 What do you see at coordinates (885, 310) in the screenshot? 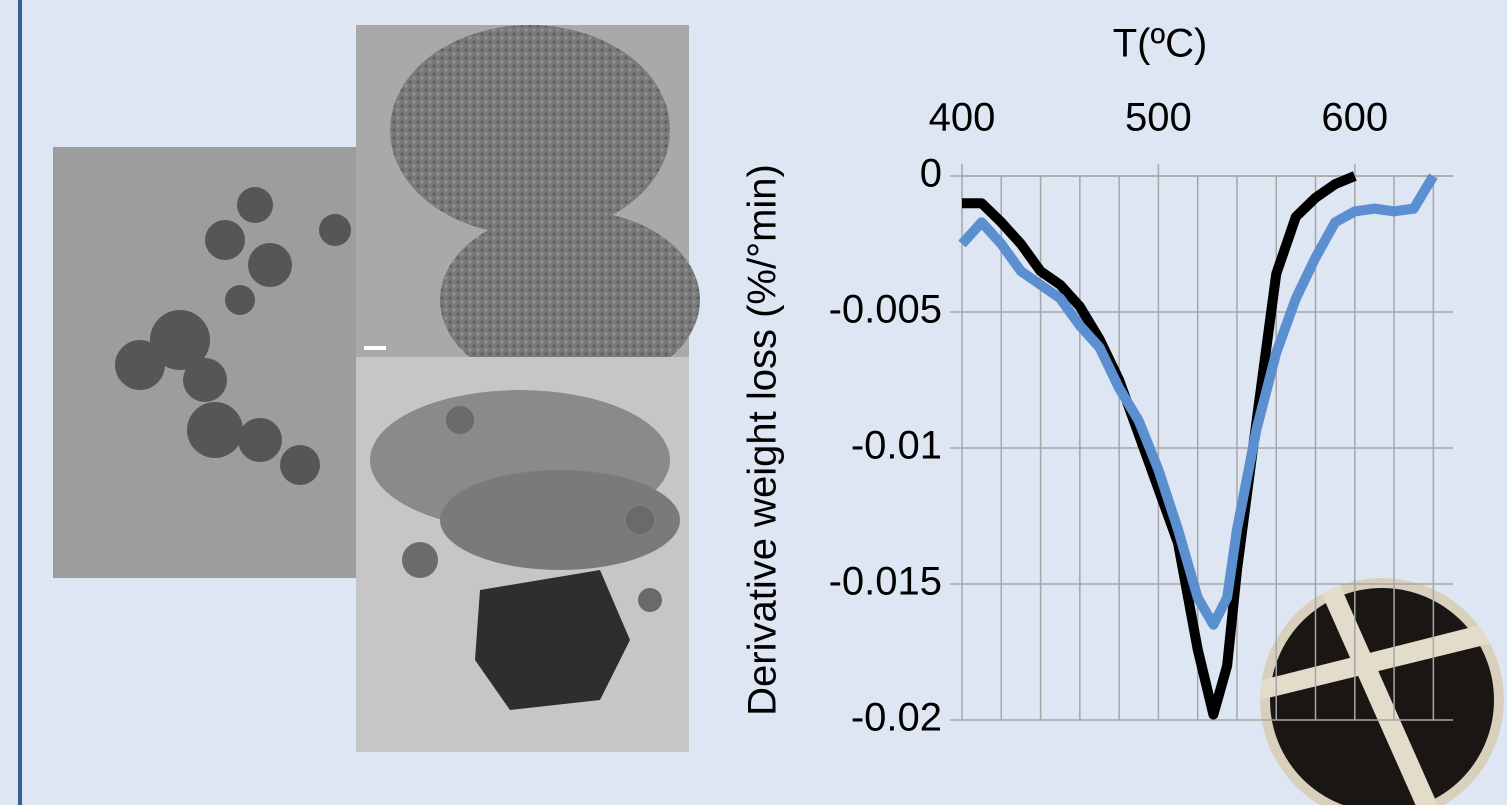
I see `y-tick-label: -0.005` at bounding box center [885, 310].